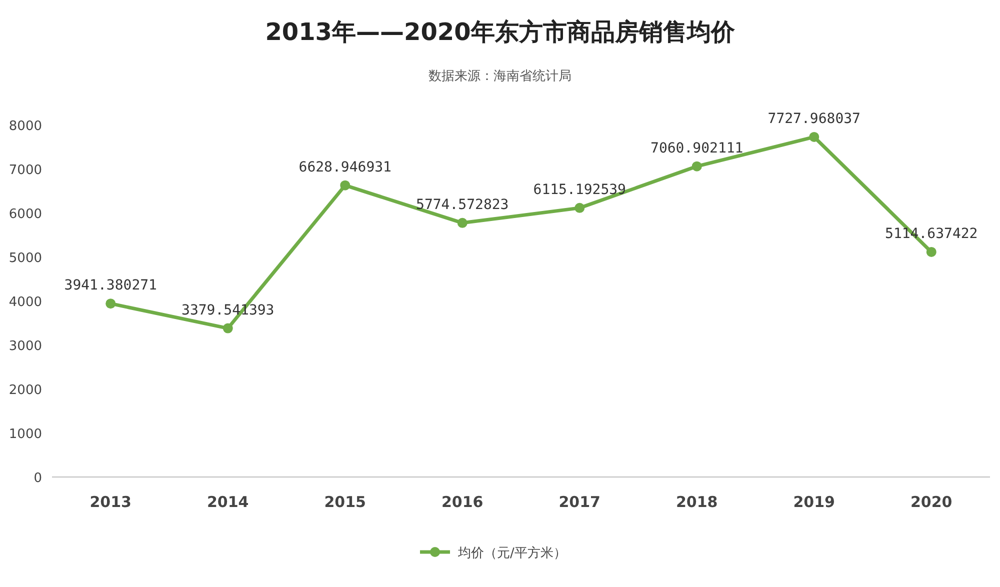 This screenshot has height=587, width=1000. I want to click on y-tick-label: 3000, so click(25, 346).